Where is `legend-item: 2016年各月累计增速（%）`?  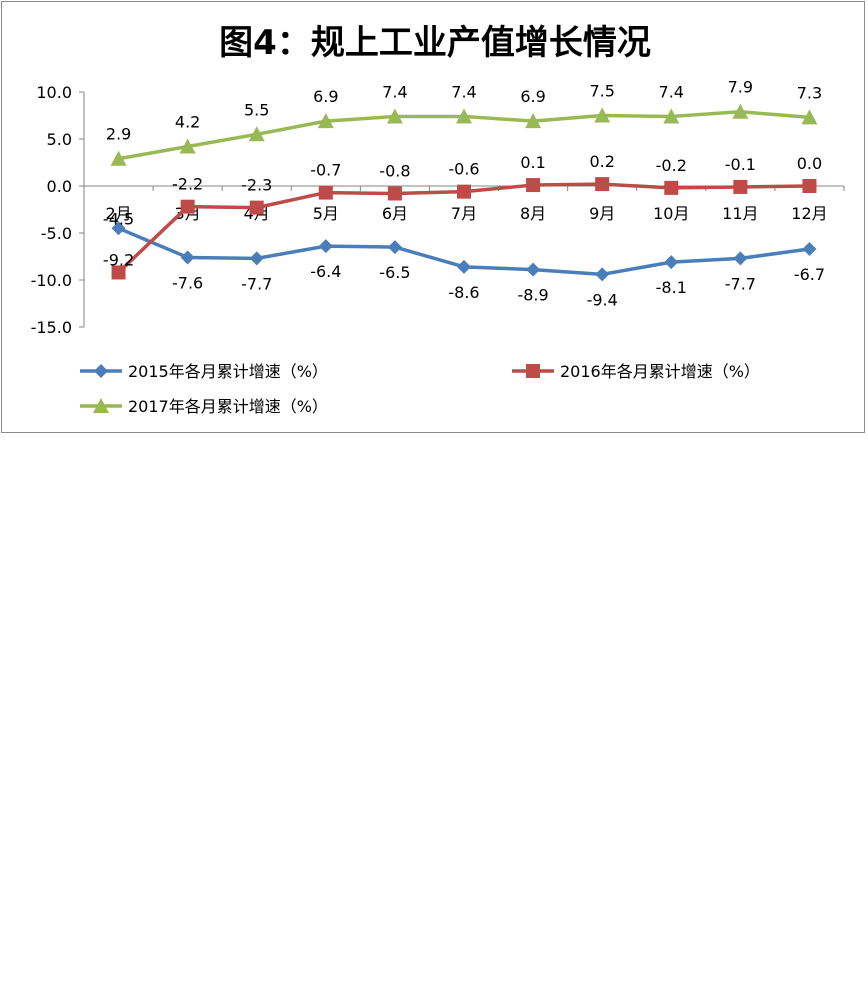
legend-item: 2016年各月累计增速（%） is located at coordinates (636, 371).